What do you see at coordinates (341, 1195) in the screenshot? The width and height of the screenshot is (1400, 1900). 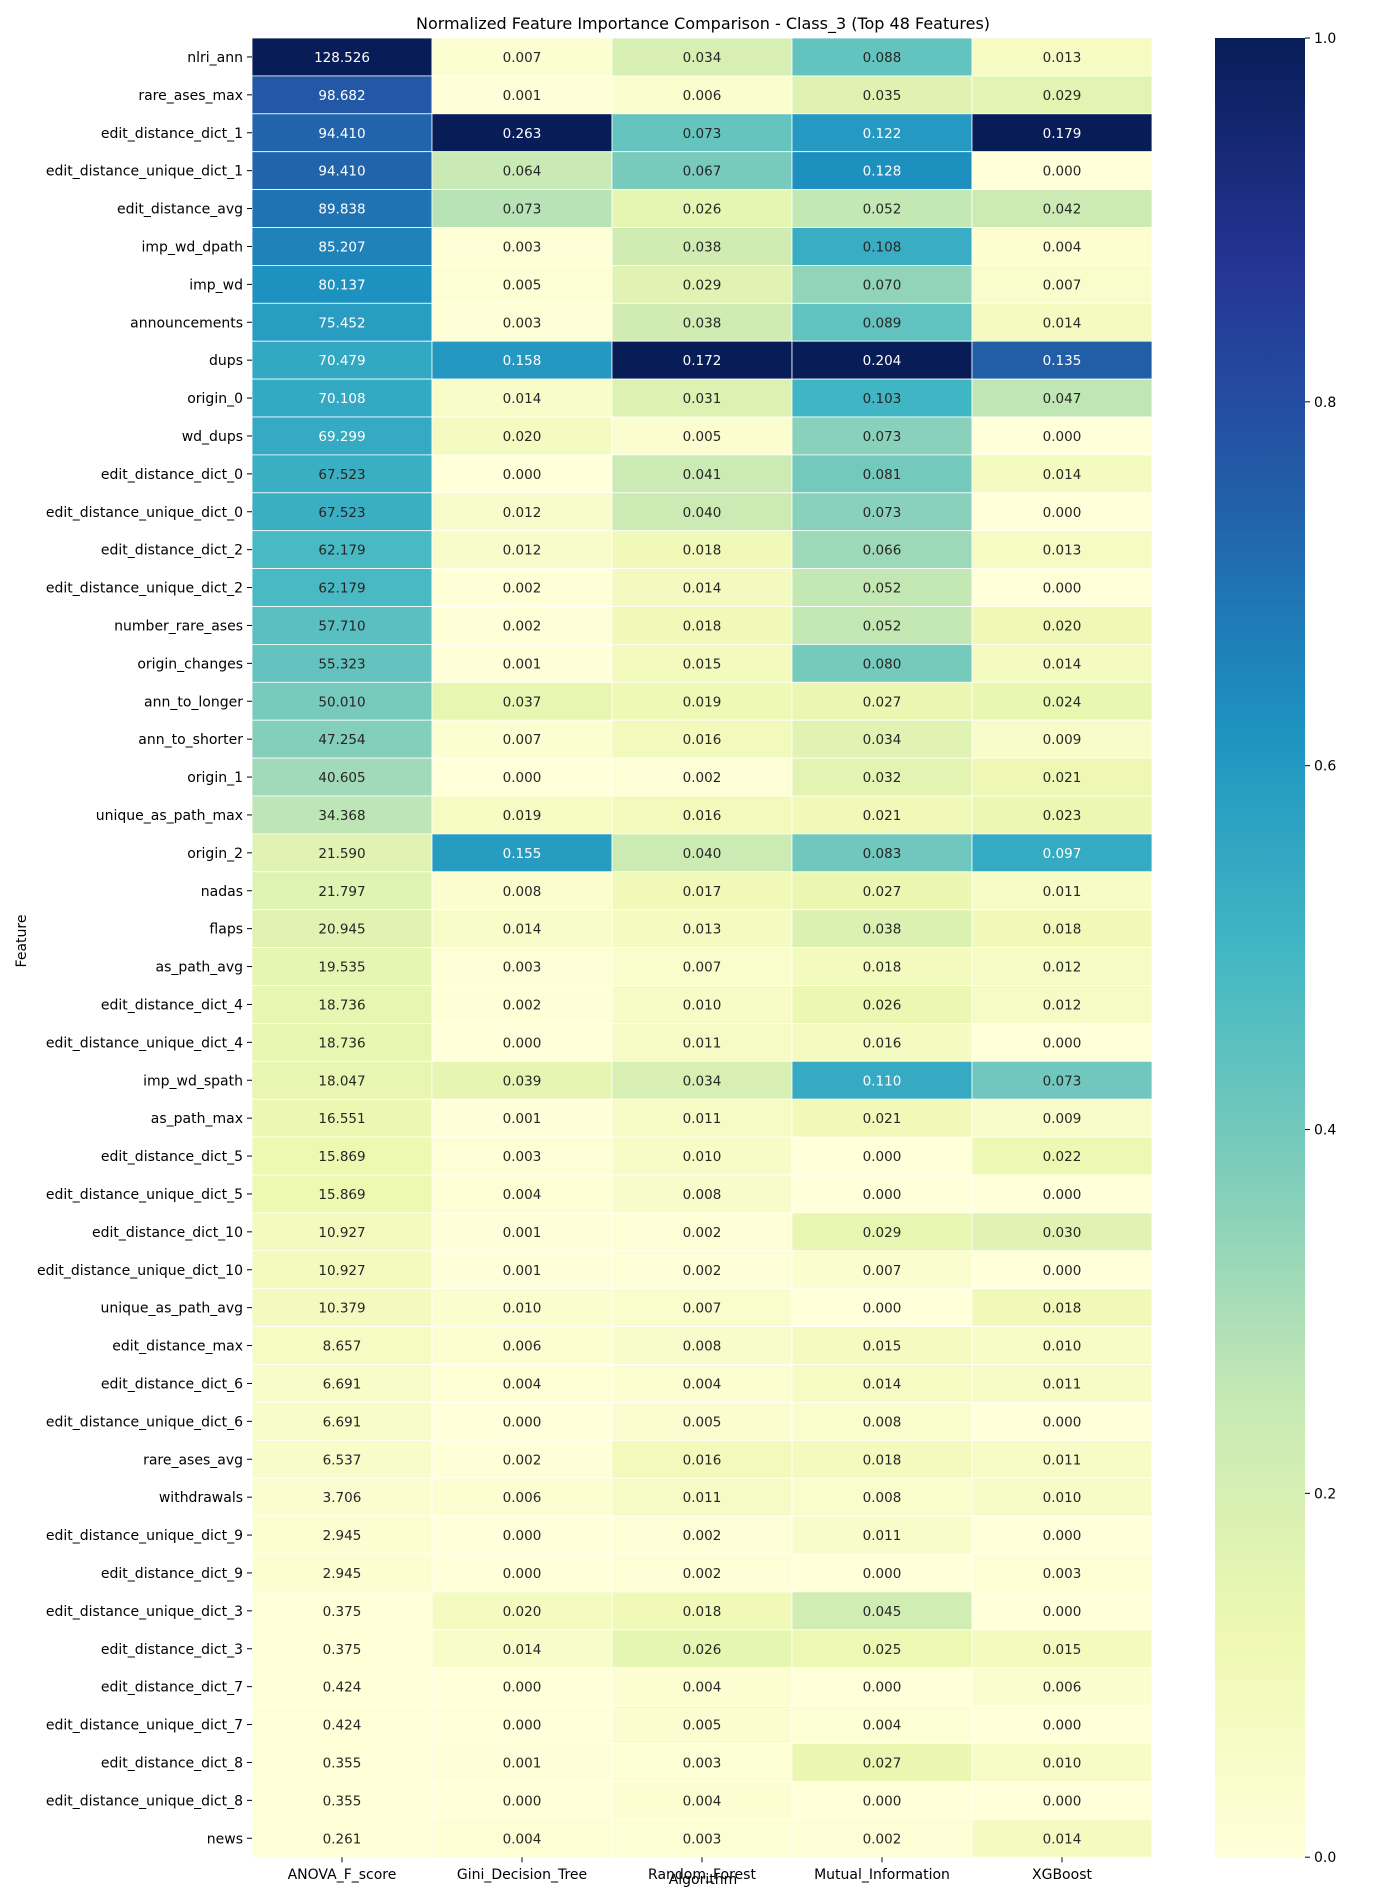 I see `cell-value-label: 15.869` at bounding box center [341, 1195].